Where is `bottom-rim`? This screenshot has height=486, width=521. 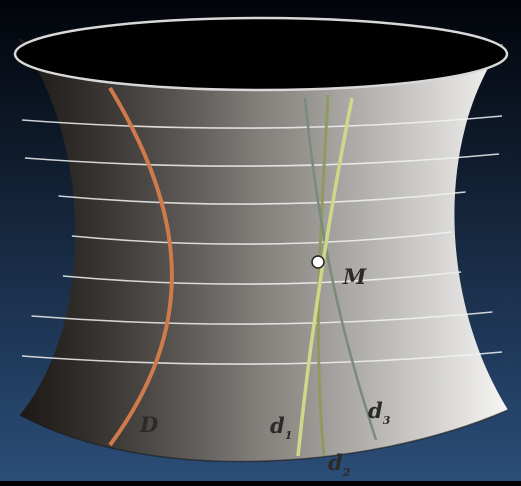
bottom-rim is located at coordinates (264, 436).